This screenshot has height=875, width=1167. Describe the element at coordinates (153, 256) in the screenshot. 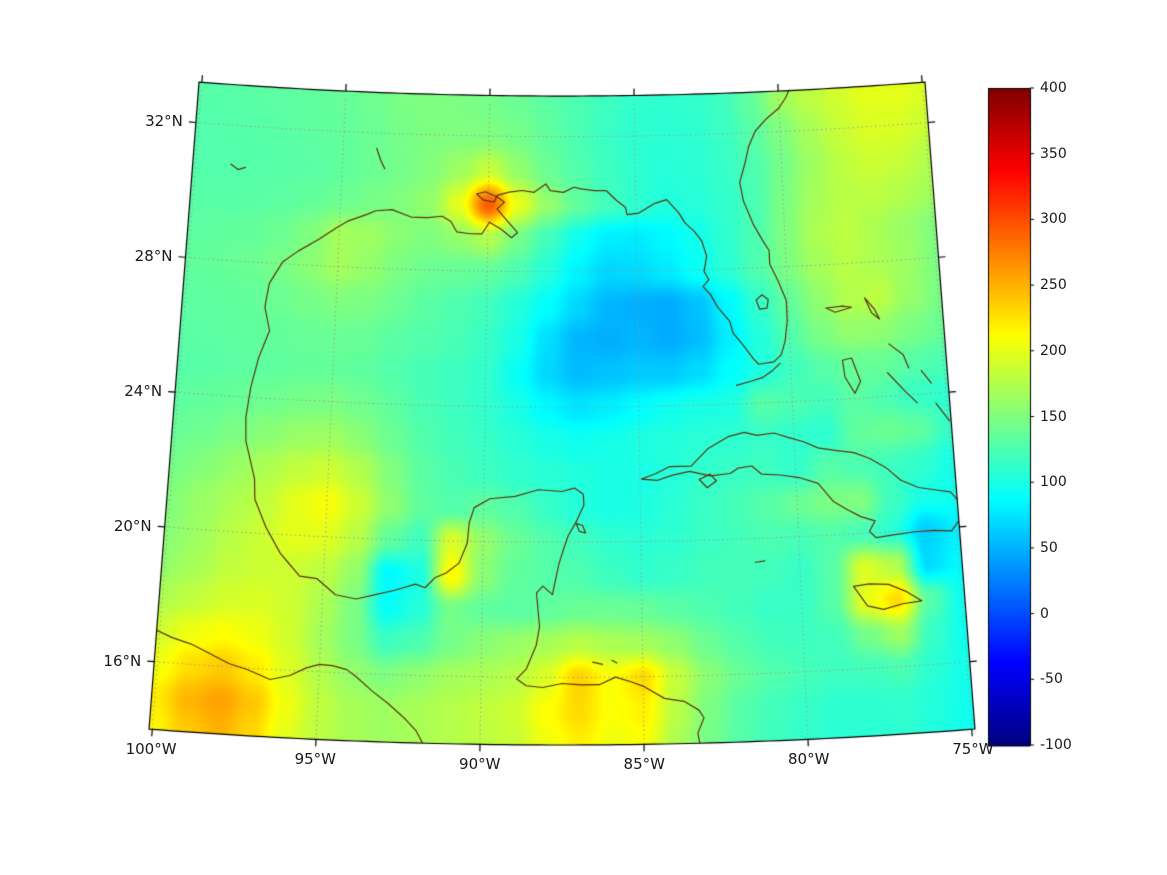

I see `y-tick-label: 28°N` at that location.